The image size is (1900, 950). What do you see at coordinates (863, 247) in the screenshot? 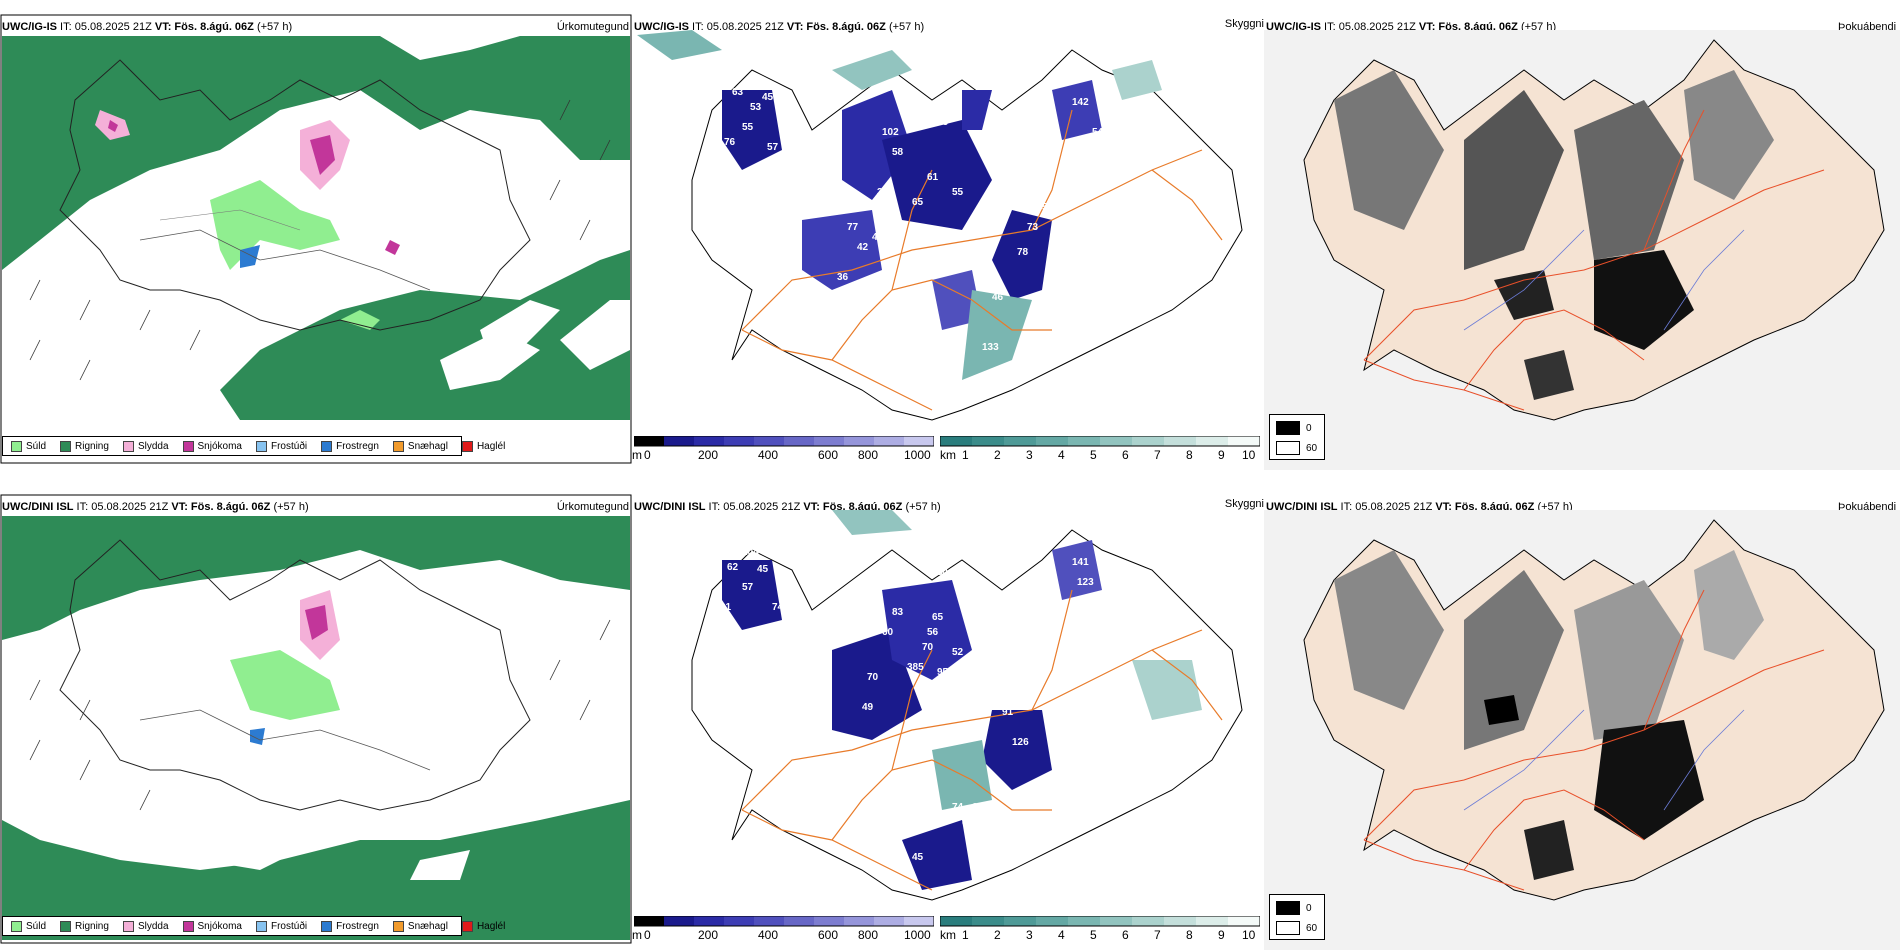
I see `svg-text: 42` at bounding box center [863, 247].